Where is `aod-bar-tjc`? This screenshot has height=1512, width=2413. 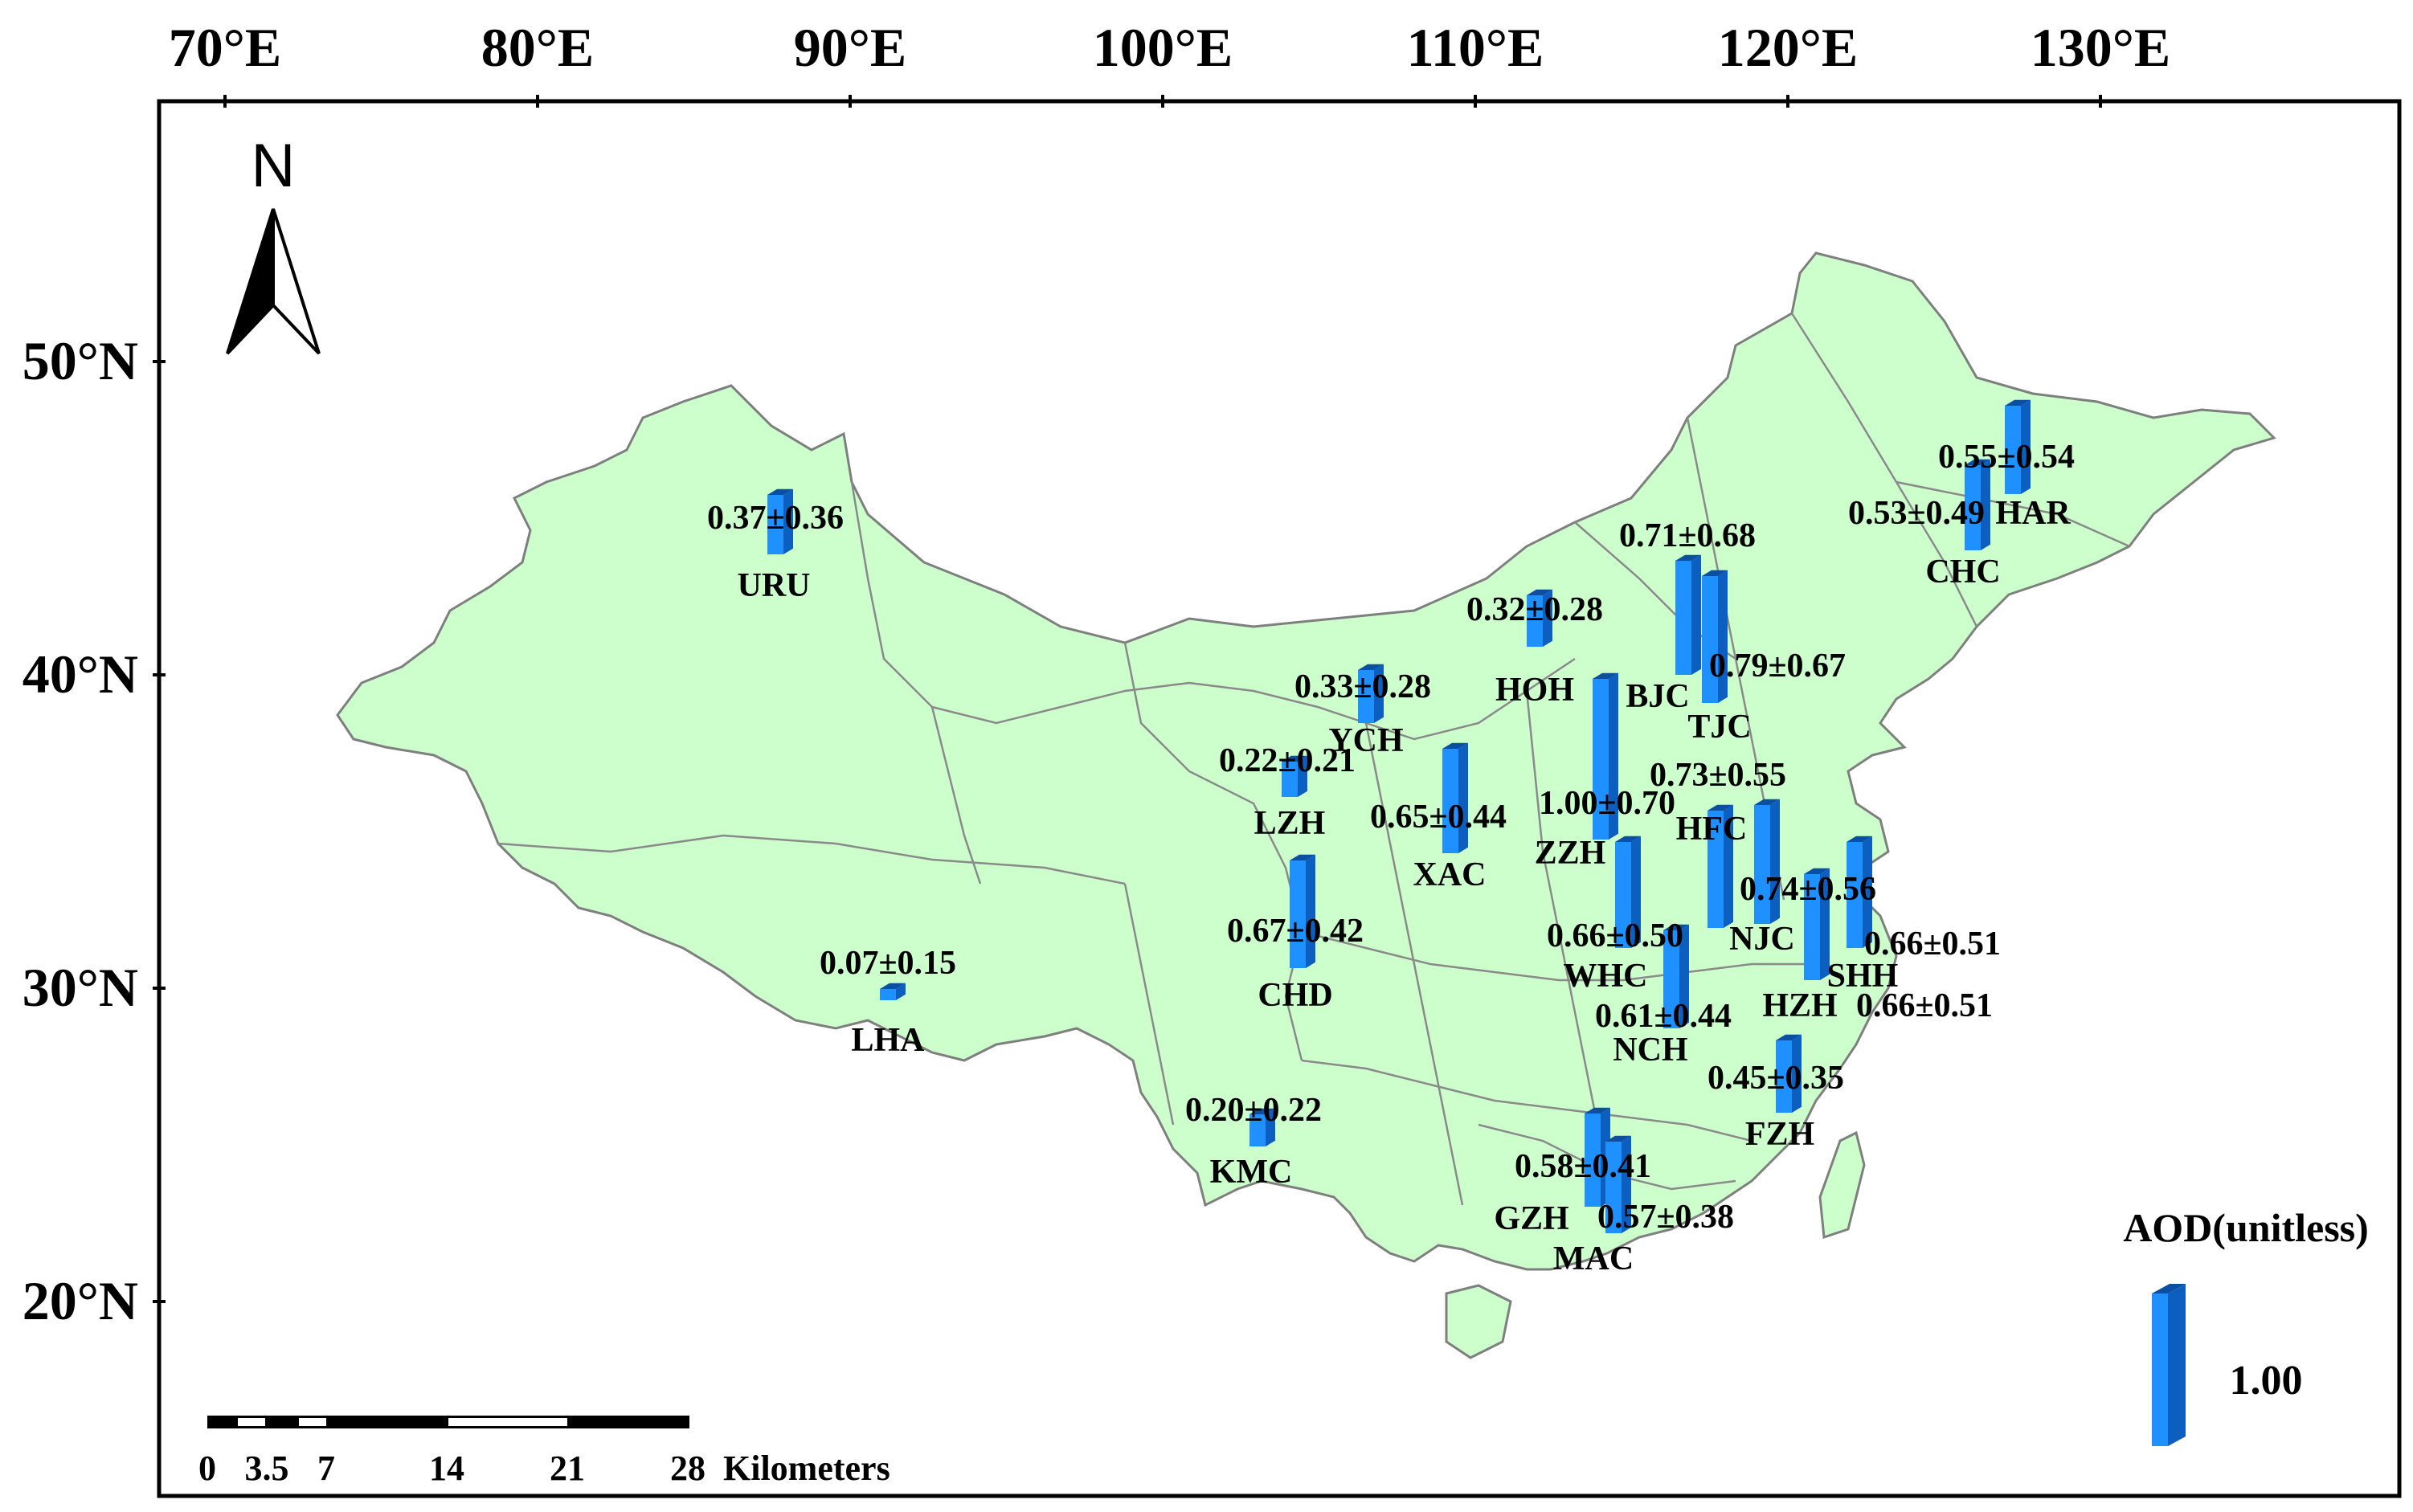
aod-bar-tjc is located at coordinates (1715, 636).